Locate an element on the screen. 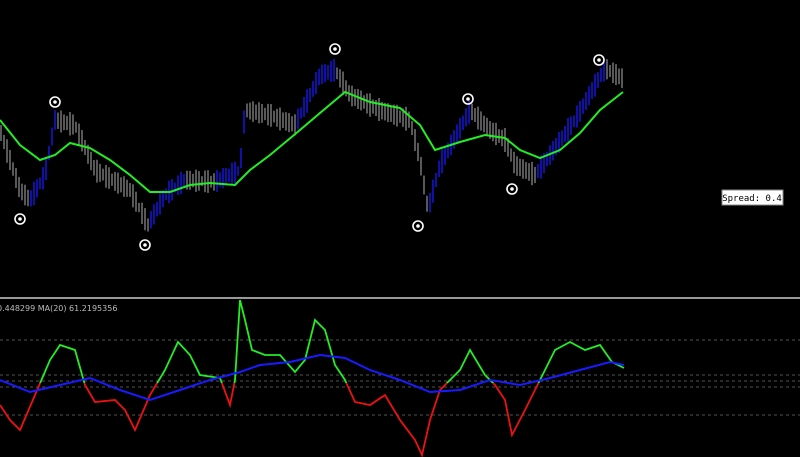 The image size is (800, 457). spread-label: Spread: 0.4 is located at coordinates (752, 199).